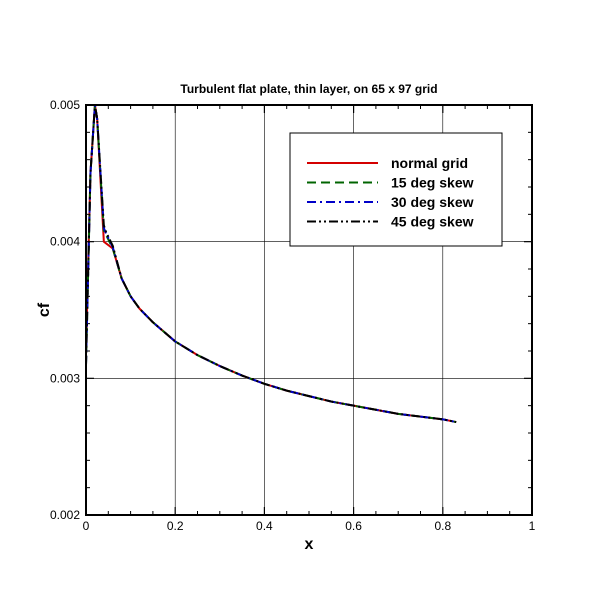 This screenshot has height=614, width=614. What do you see at coordinates (309, 544) in the screenshot?
I see `x-axis-label: x` at bounding box center [309, 544].